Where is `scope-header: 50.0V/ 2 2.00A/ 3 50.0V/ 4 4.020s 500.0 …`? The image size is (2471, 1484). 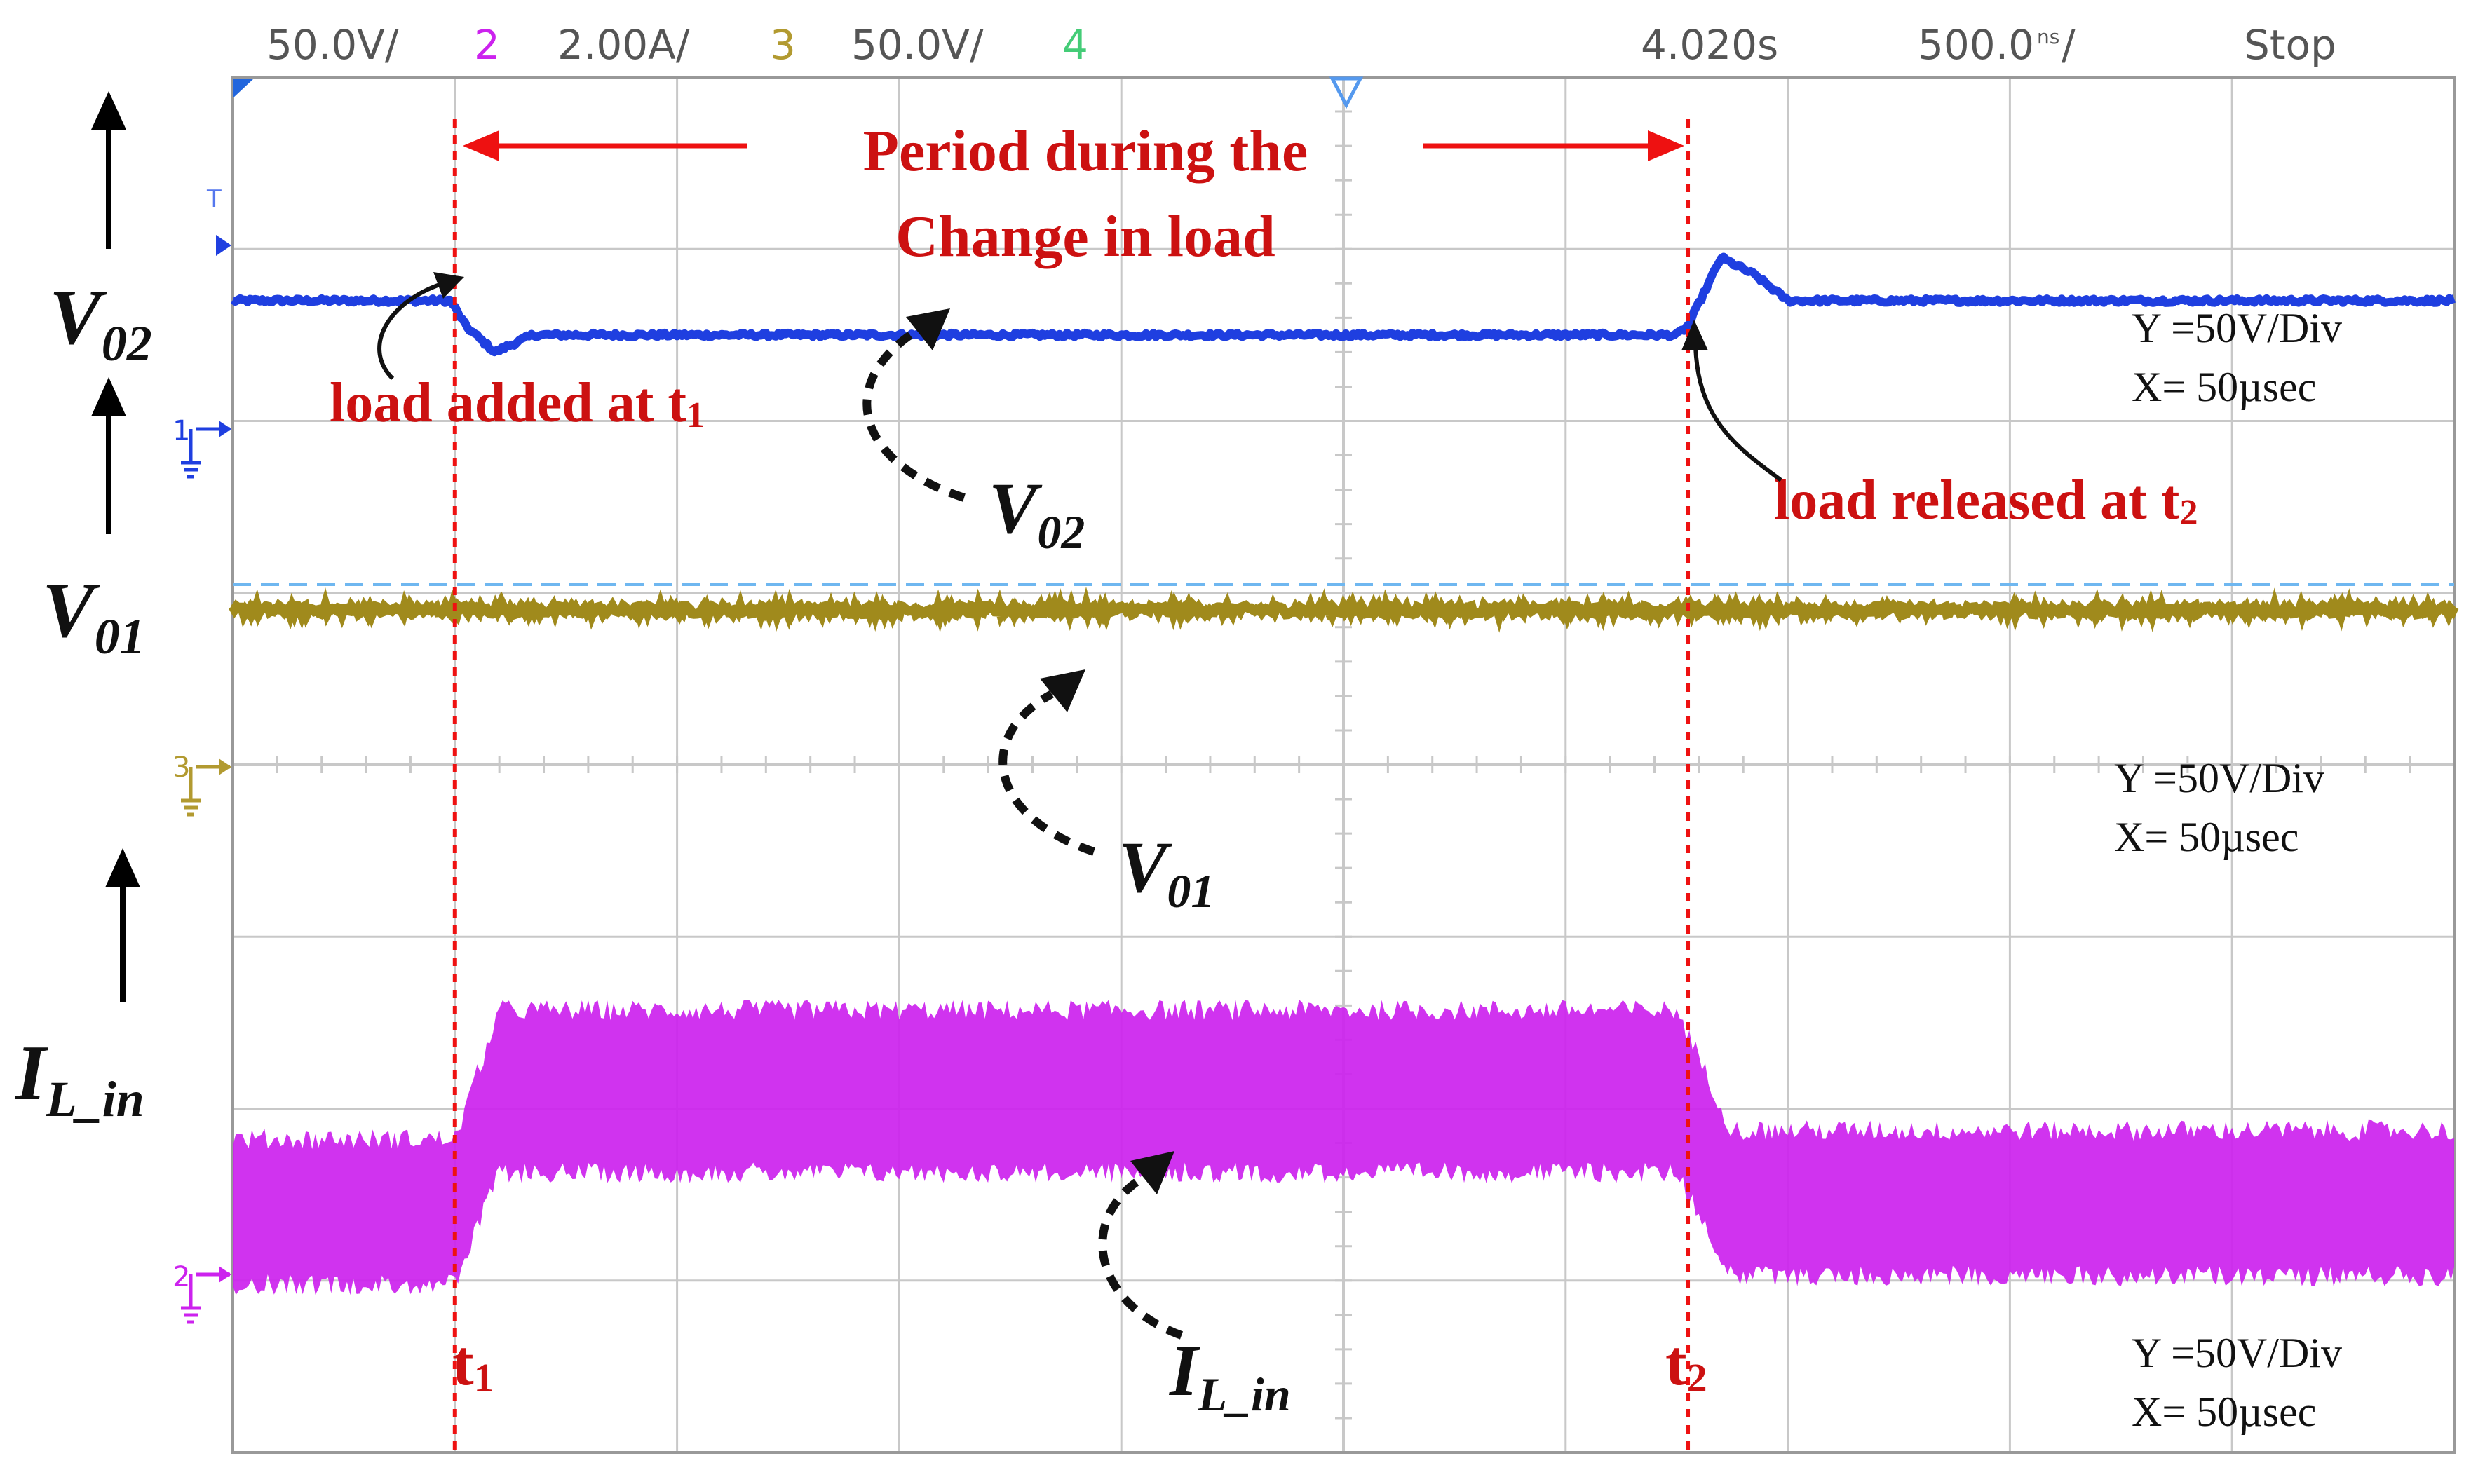 scope-header: 50.0V/ 2 2.00A/ 3 50.0V/ 4 4.020s 500.0 … is located at coordinates (1301, 45).